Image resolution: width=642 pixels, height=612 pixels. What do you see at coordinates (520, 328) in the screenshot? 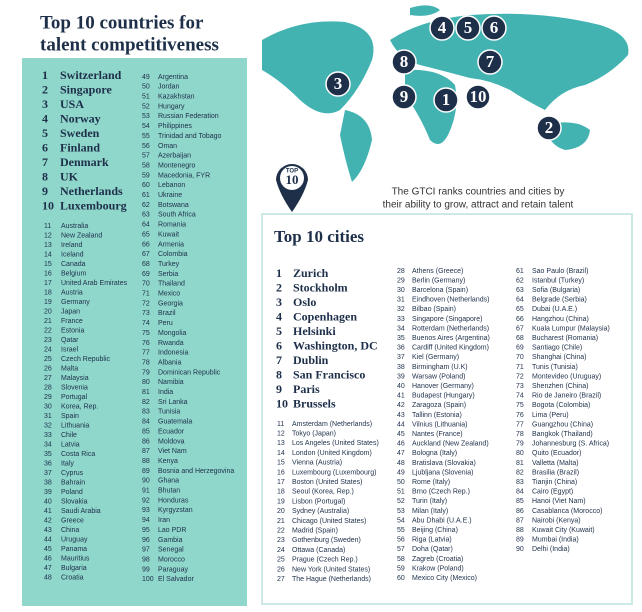
I see `city-rank: 67` at bounding box center [520, 328].